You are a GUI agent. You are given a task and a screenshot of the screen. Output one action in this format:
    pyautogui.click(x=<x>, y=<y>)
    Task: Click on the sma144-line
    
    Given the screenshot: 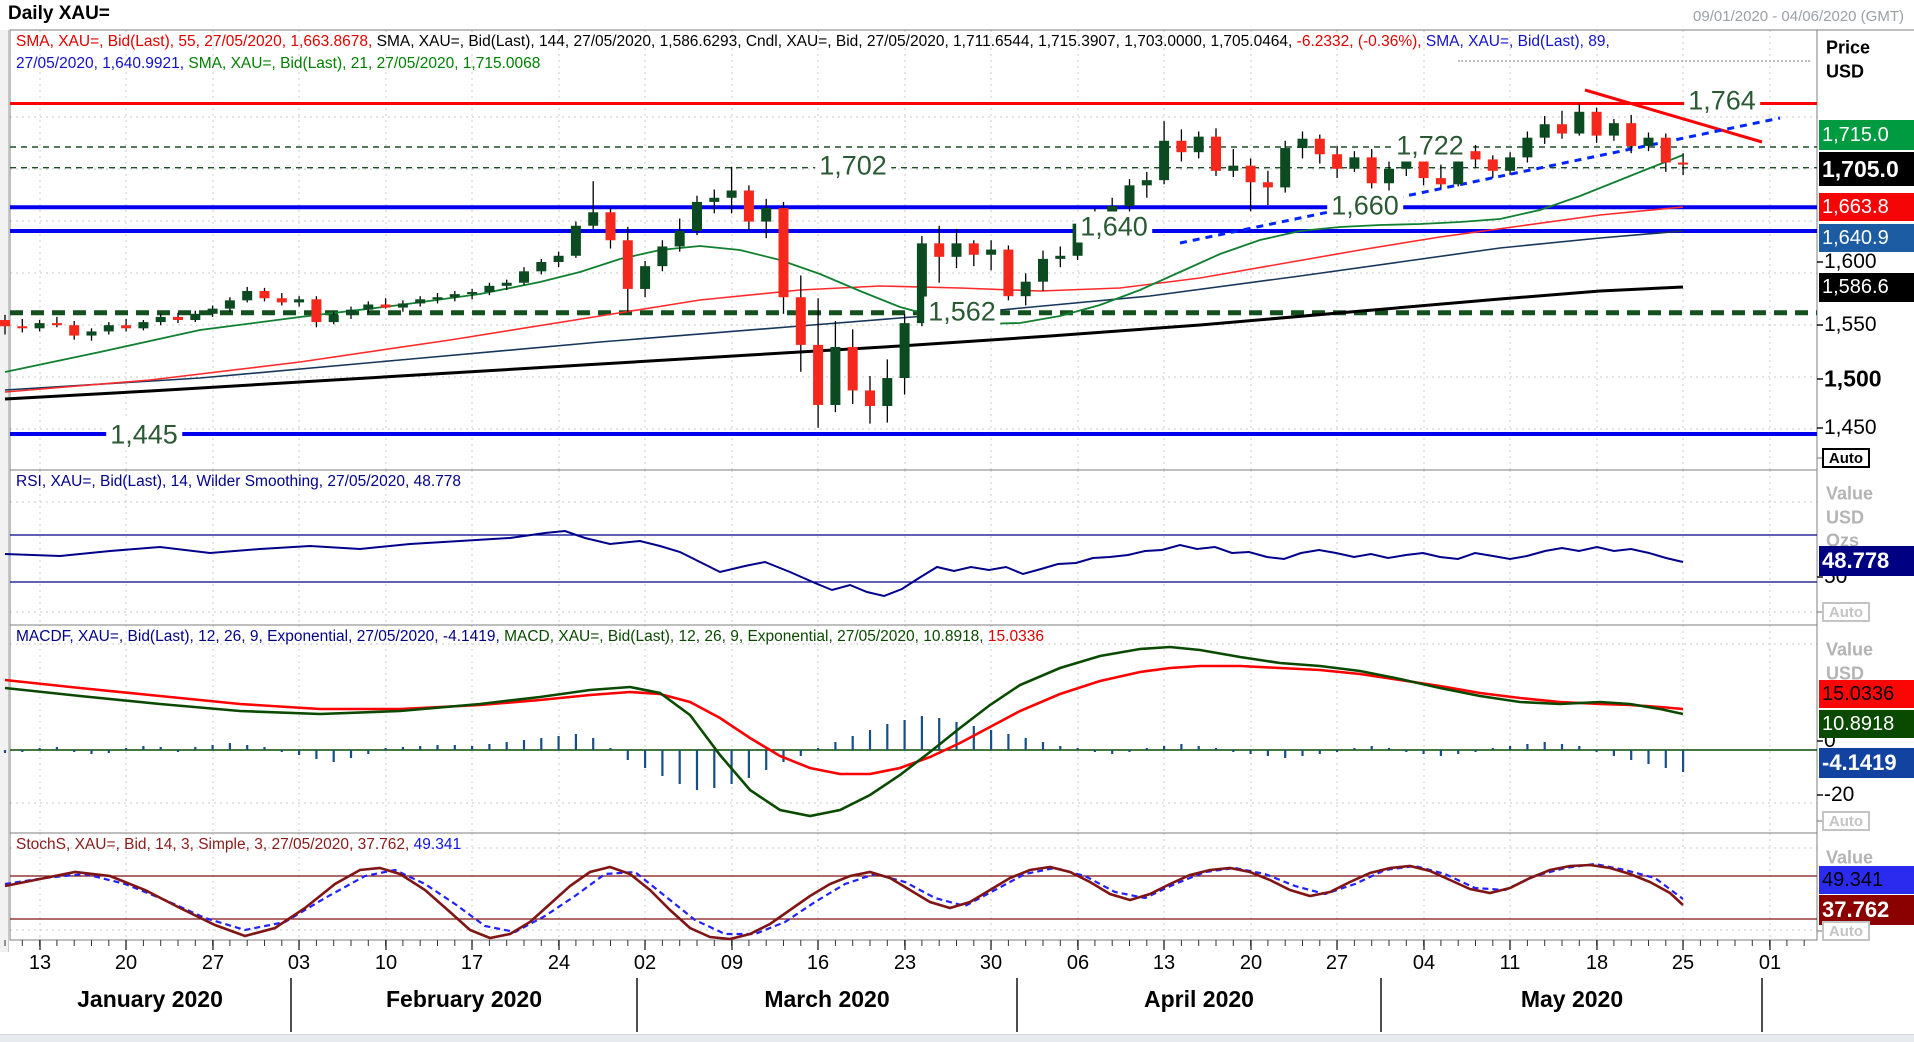 What is the action you would take?
    pyautogui.click(x=844, y=343)
    